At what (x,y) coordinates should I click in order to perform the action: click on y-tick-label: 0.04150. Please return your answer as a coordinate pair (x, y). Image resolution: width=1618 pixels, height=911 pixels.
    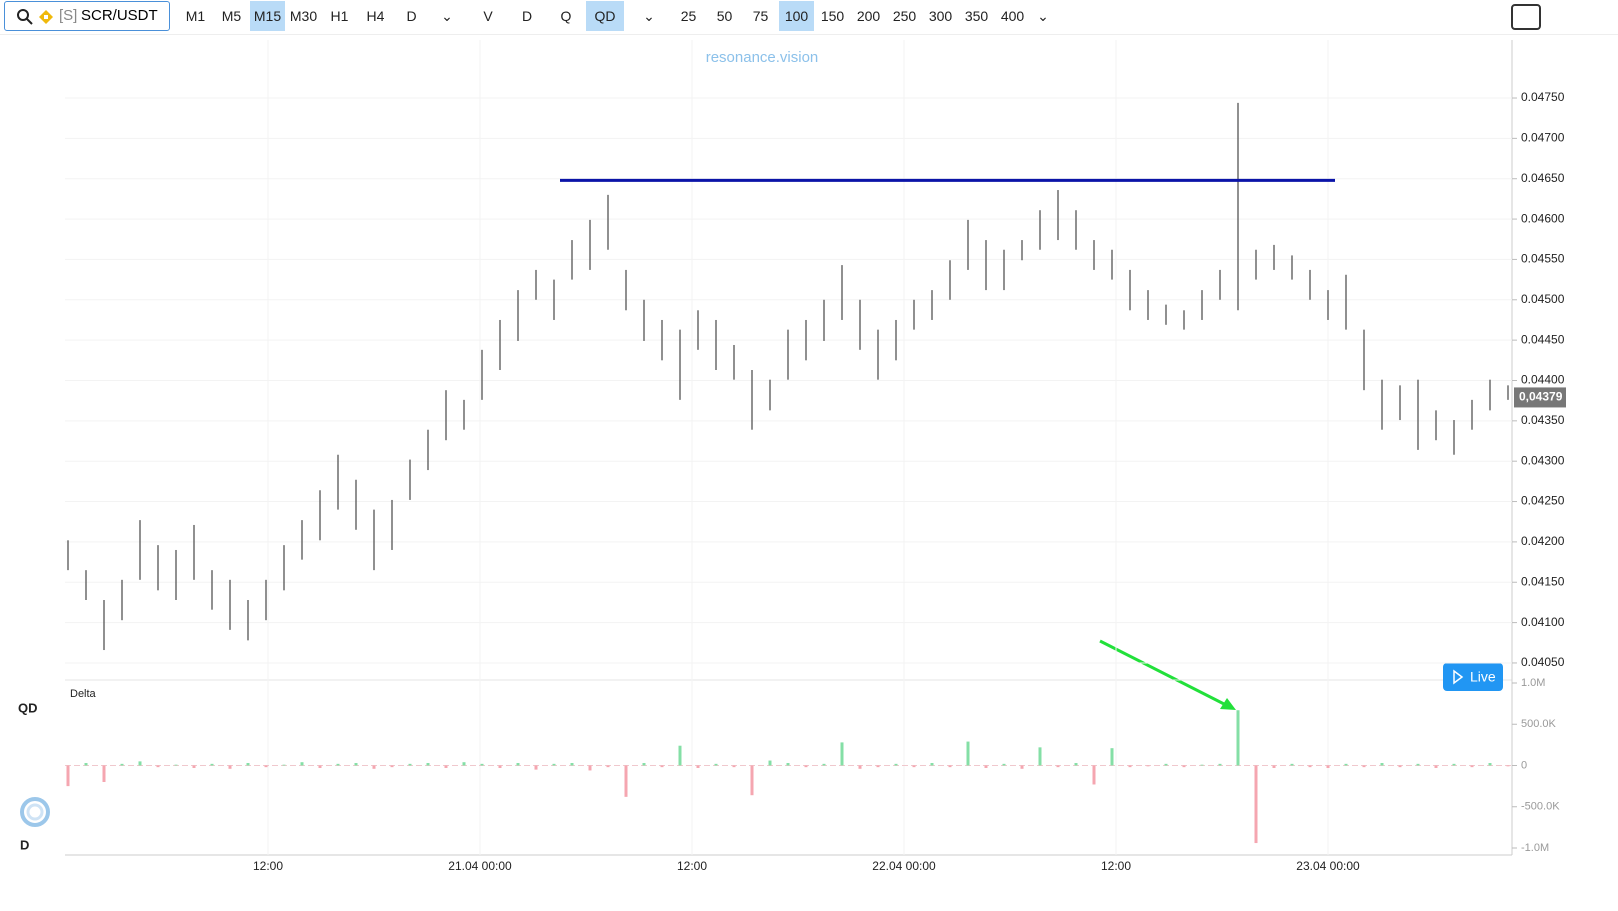
    Looking at the image, I should click on (1543, 581).